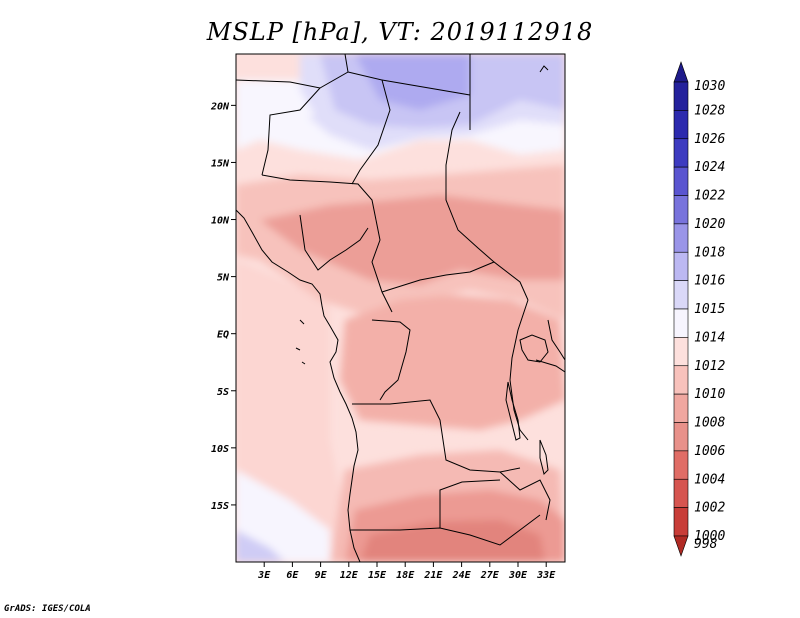  What do you see at coordinates (223, 335) in the screenshot?
I see `y-tick-label: EQ` at bounding box center [223, 335].